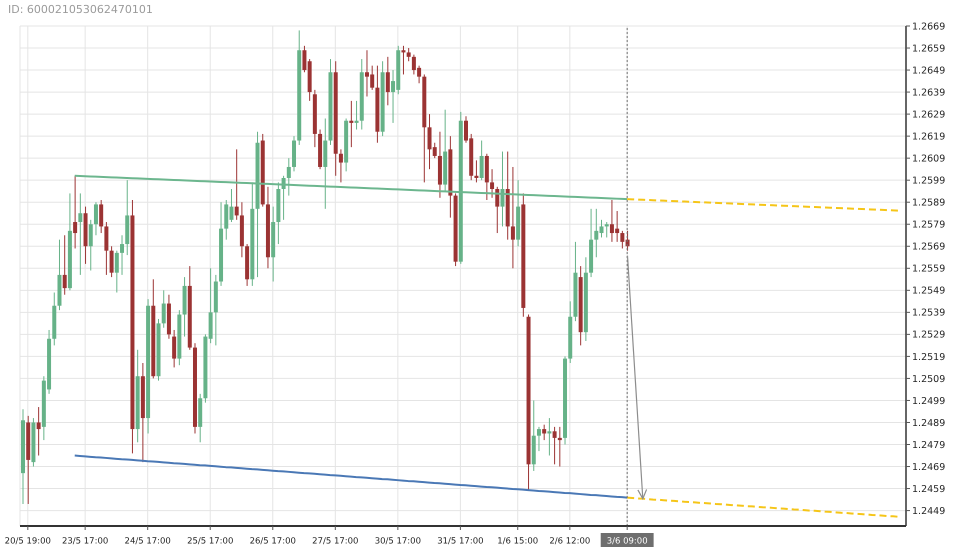  I want to click on y-tick-label: 1.2639, so click(929, 92).